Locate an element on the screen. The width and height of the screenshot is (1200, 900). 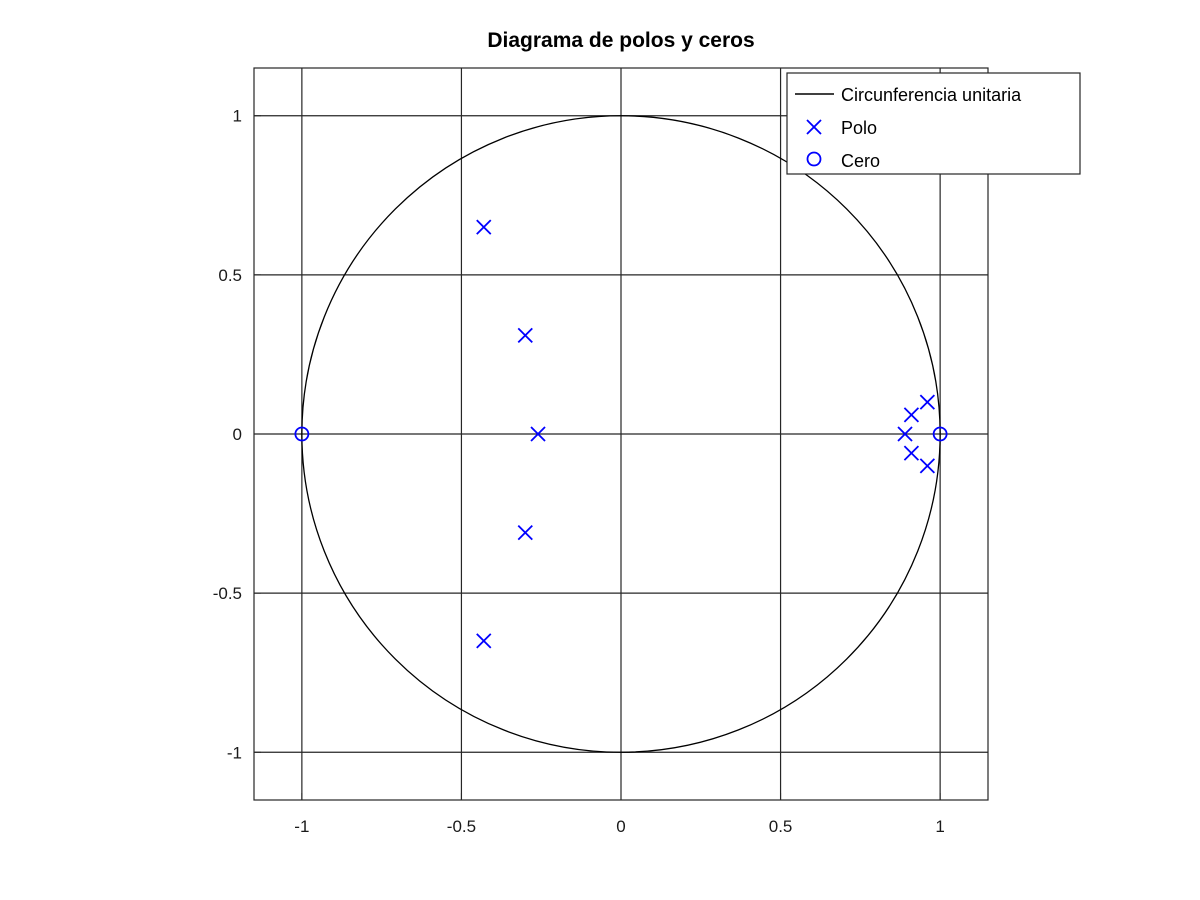
y-tick-label: -0.5 is located at coordinates (227, 593).